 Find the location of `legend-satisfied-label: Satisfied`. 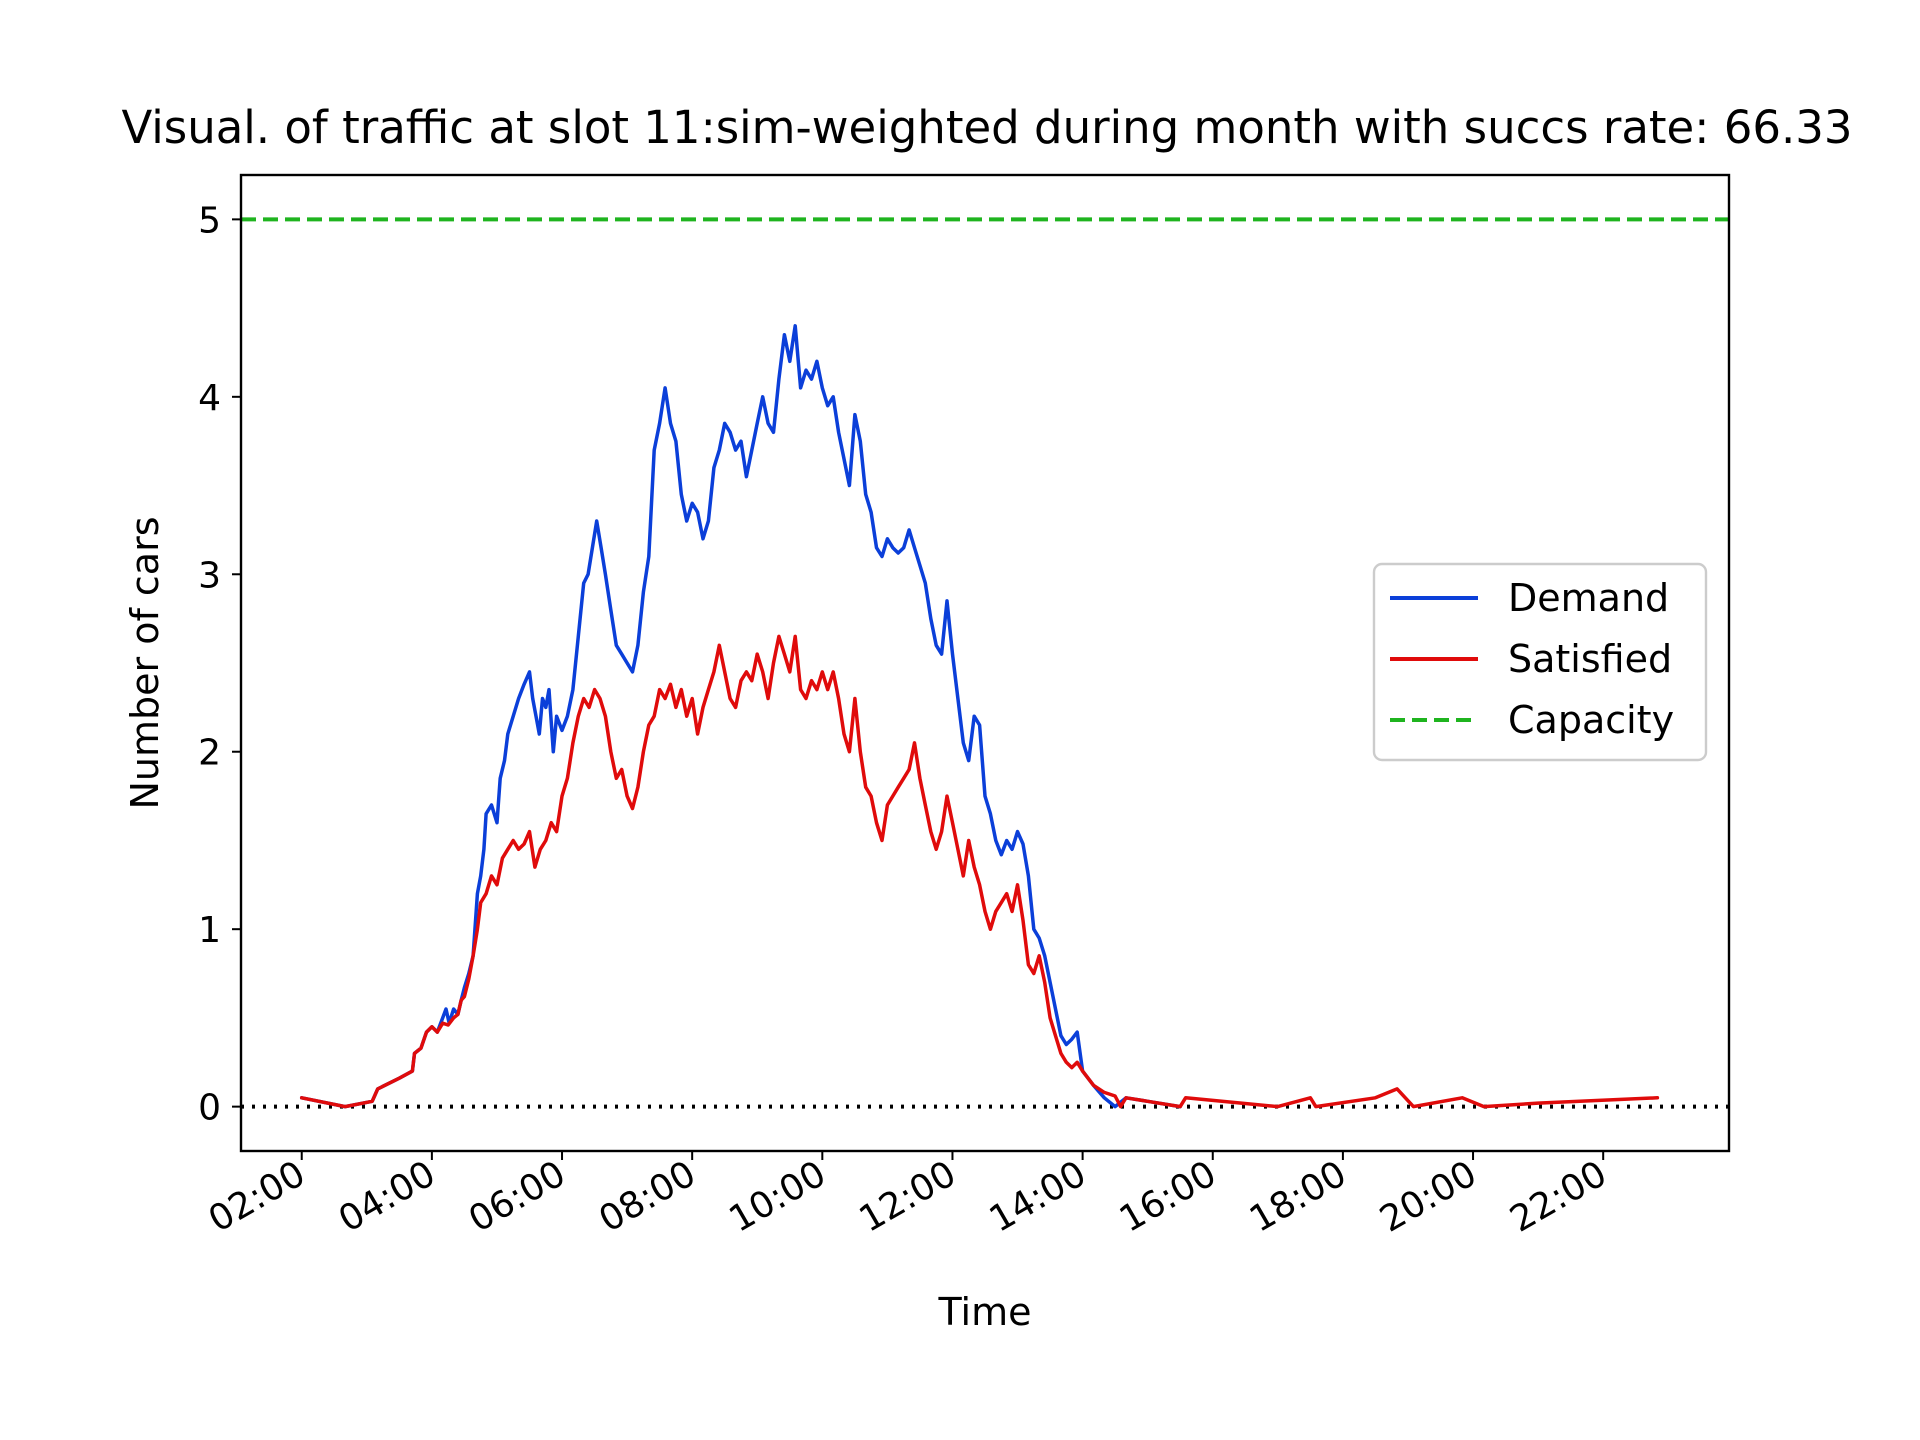

legend-satisfied-label: Satisfied is located at coordinates (1590, 659).